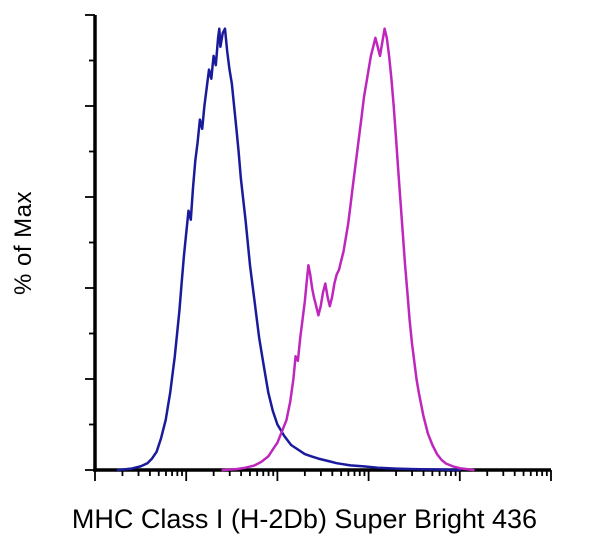 The height and width of the screenshot is (550, 609). What do you see at coordinates (90, 242) in the screenshot?
I see `y-axis-ticks` at bounding box center [90, 242].